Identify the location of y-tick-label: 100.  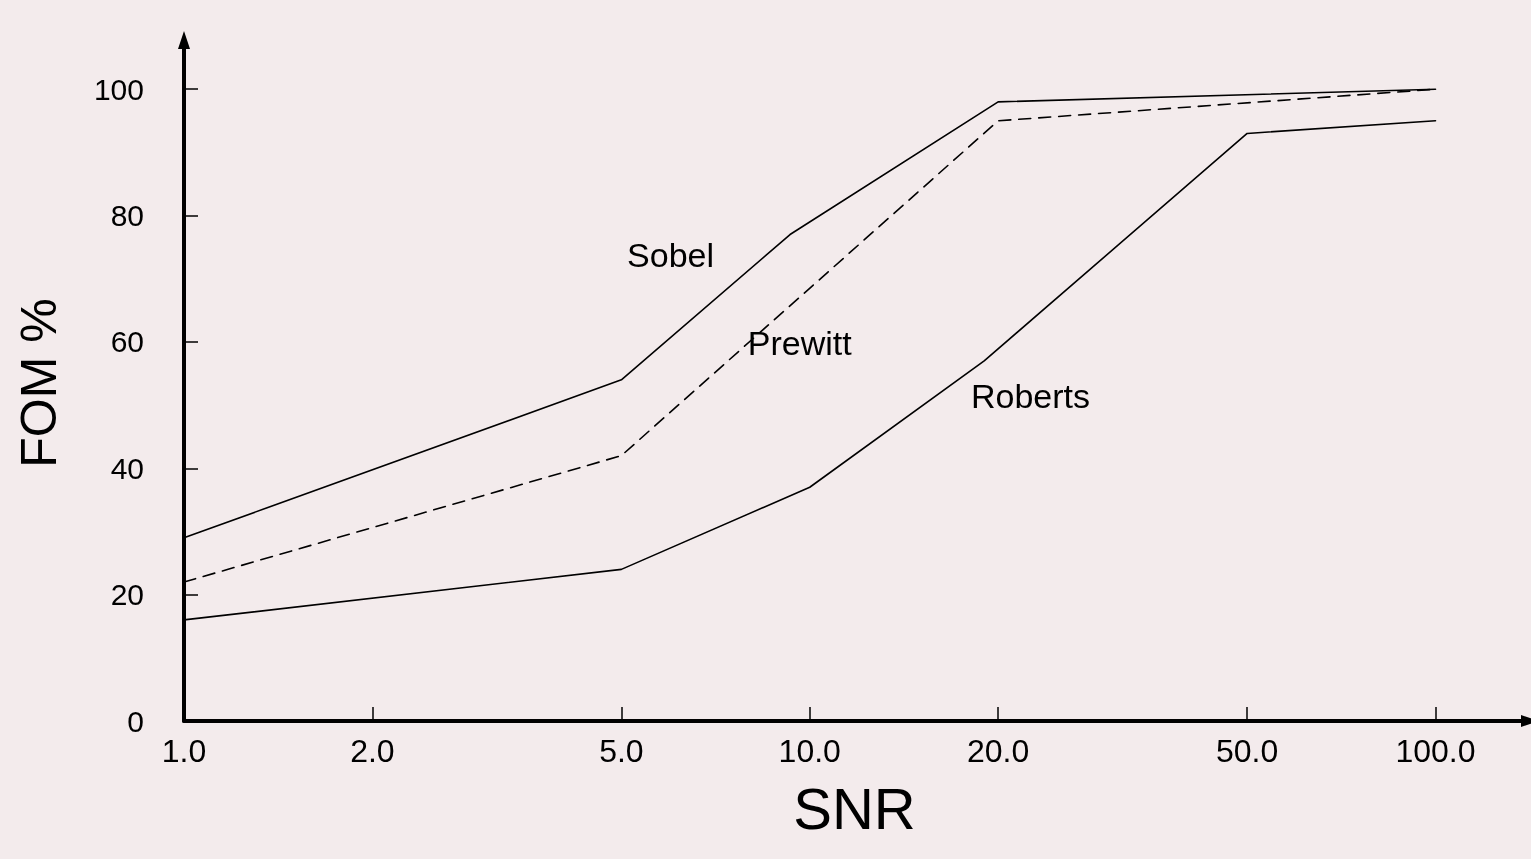
(118, 89).